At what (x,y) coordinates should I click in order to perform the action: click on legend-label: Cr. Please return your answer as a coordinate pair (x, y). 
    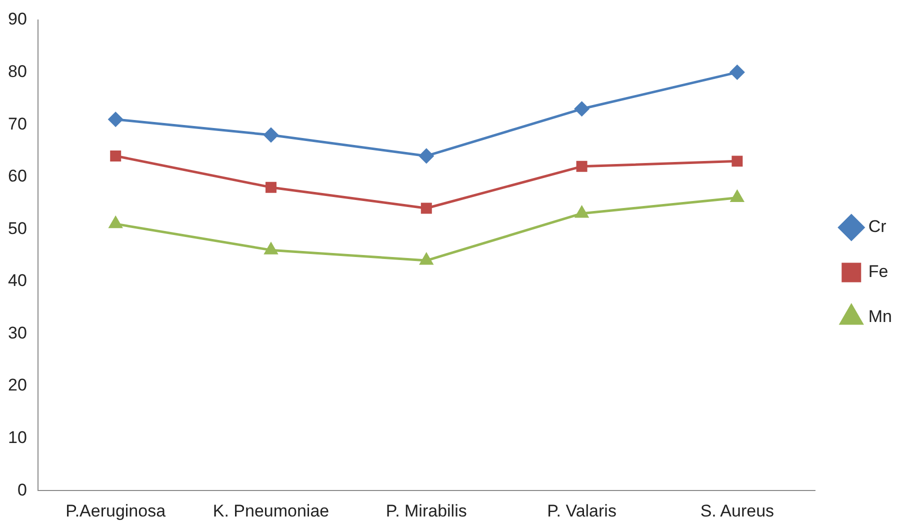
    Looking at the image, I should click on (877, 226).